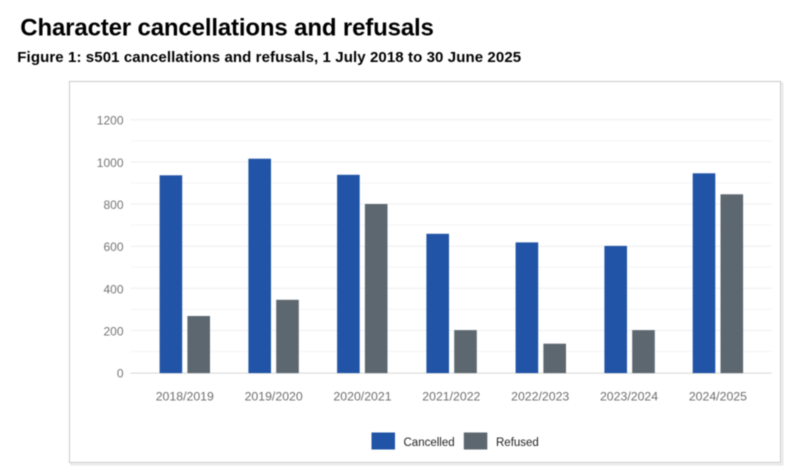 The image size is (800, 476). What do you see at coordinates (718, 396) in the screenshot?
I see `svg-text: 2024/2025` at bounding box center [718, 396].